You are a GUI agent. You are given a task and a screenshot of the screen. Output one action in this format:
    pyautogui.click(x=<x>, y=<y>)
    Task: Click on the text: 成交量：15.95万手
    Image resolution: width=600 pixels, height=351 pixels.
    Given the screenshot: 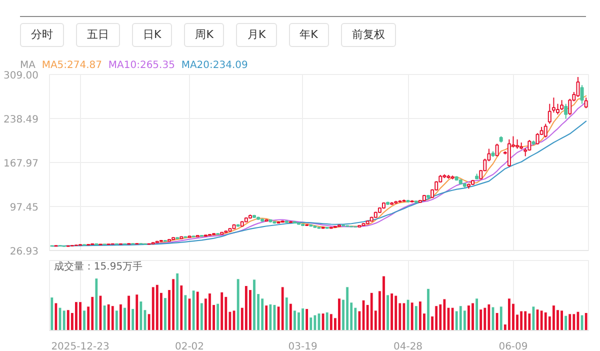 What is the action you would take?
    pyautogui.click(x=98, y=266)
    